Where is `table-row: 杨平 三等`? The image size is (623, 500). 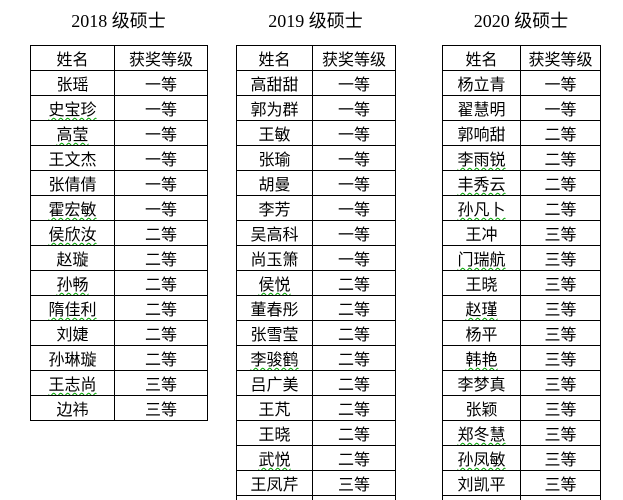 table-row: 杨平 三等 is located at coordinates (521, 333).